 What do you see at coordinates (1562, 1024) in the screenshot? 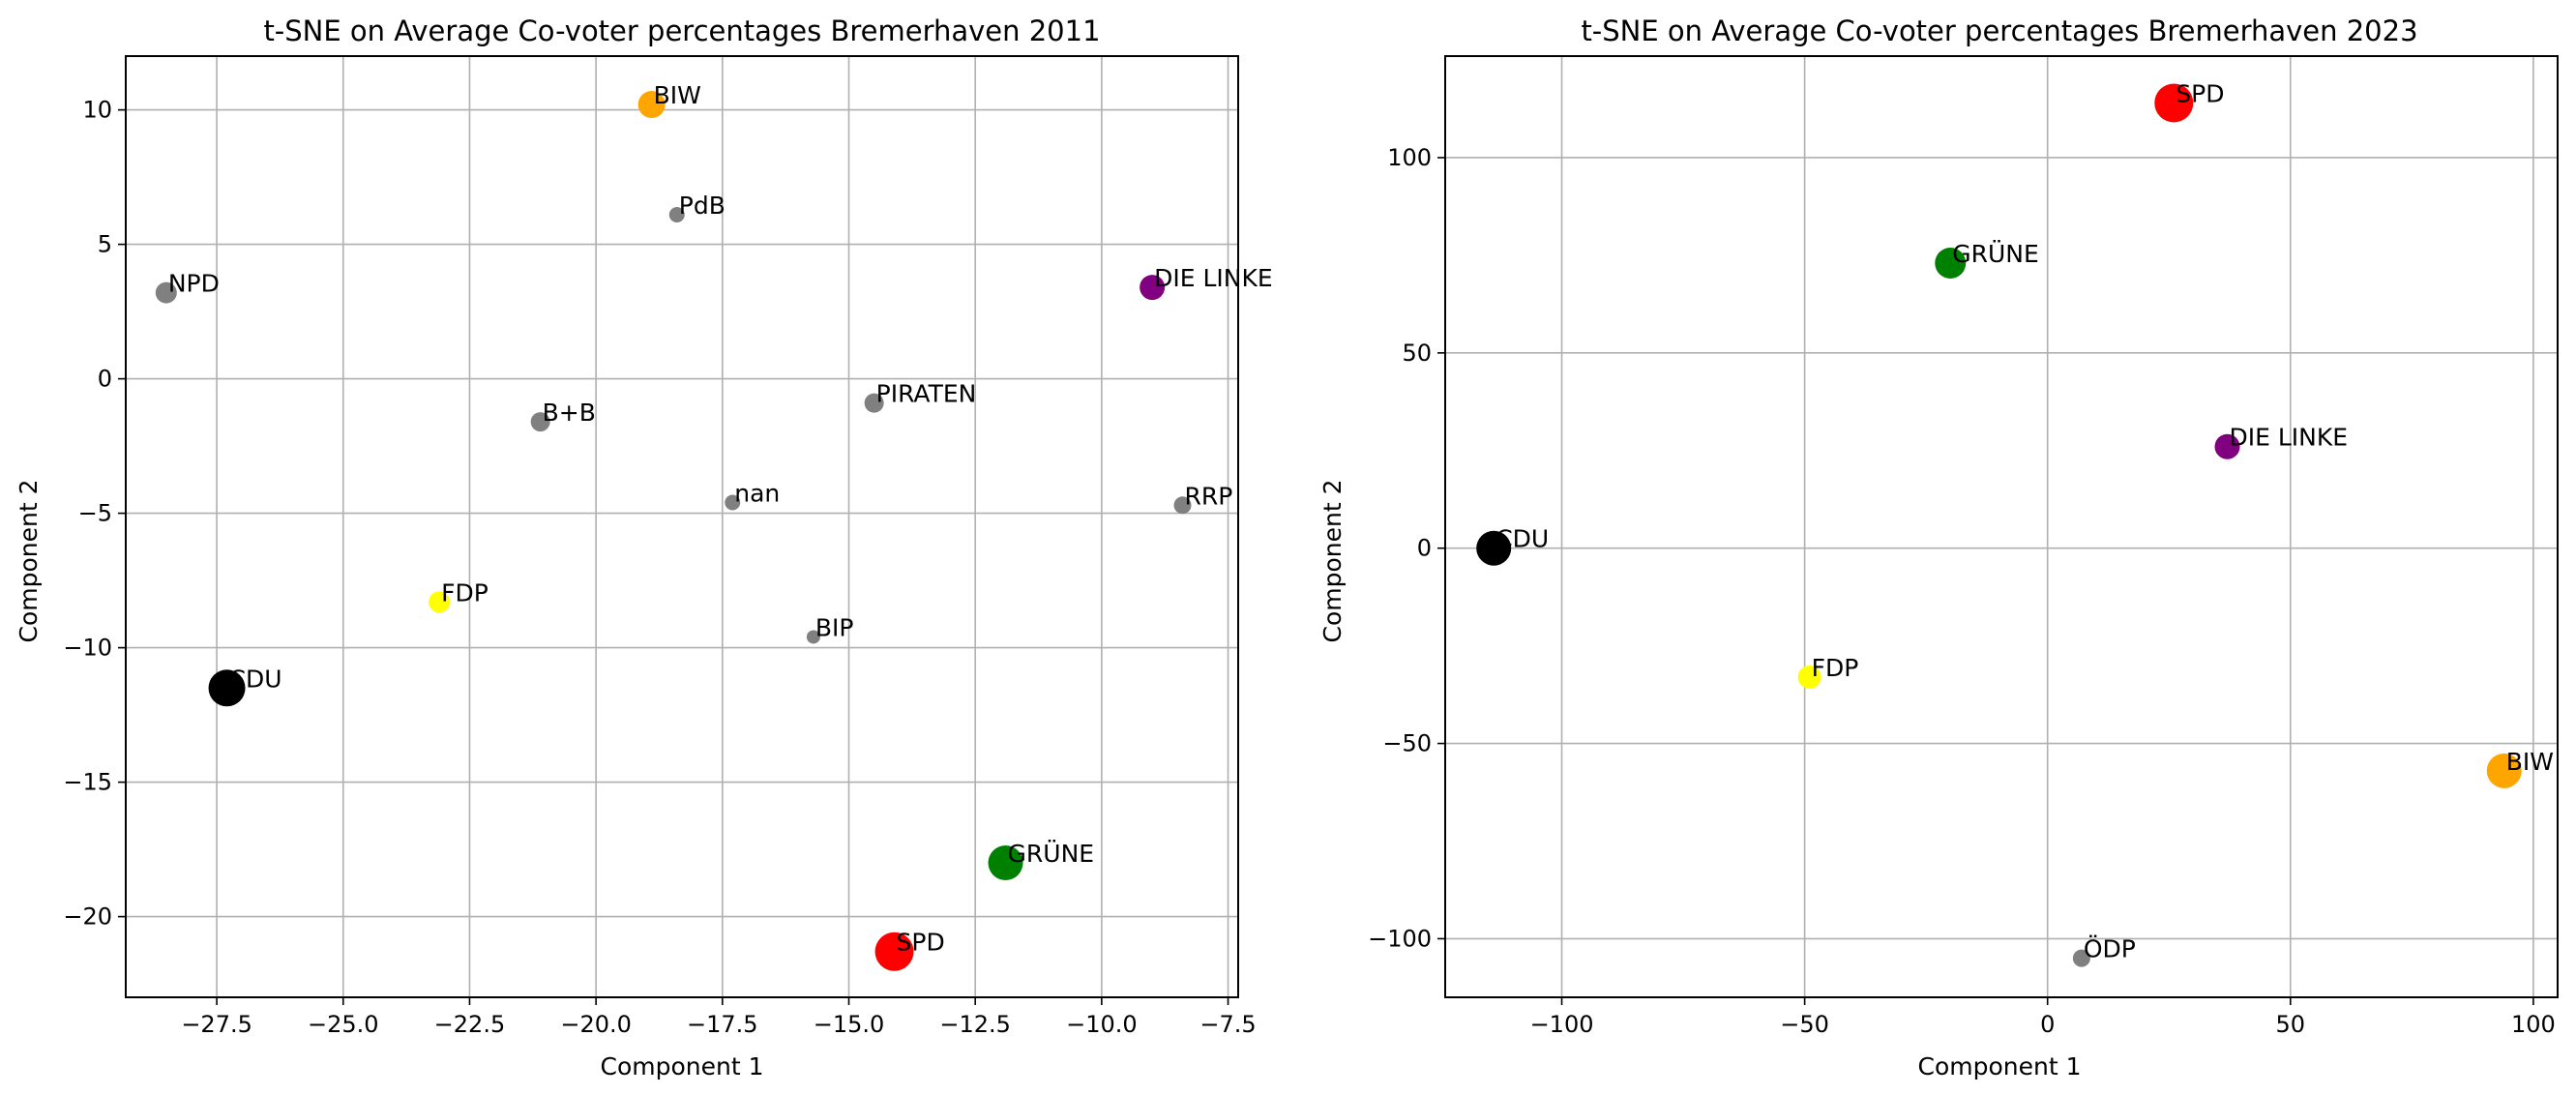
I see `x-tick-label: −100` at bounding box center [1562, 1024].